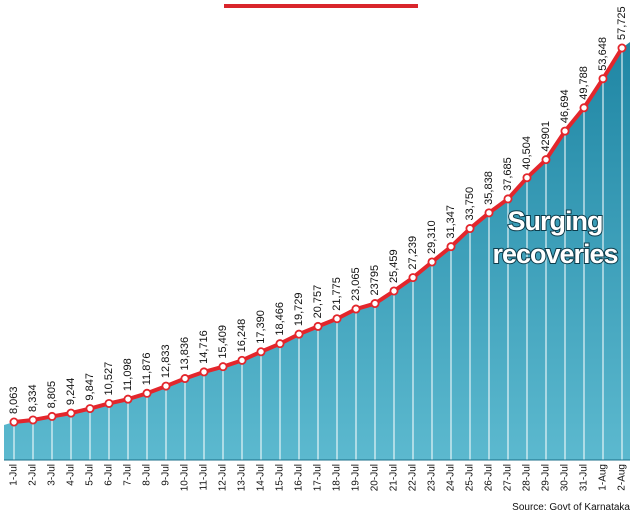 This screenshot has width=635, height=516. Describe the element at coordinates (166, 361) in the screenshot. I see `value-label: 12,833` at that location.